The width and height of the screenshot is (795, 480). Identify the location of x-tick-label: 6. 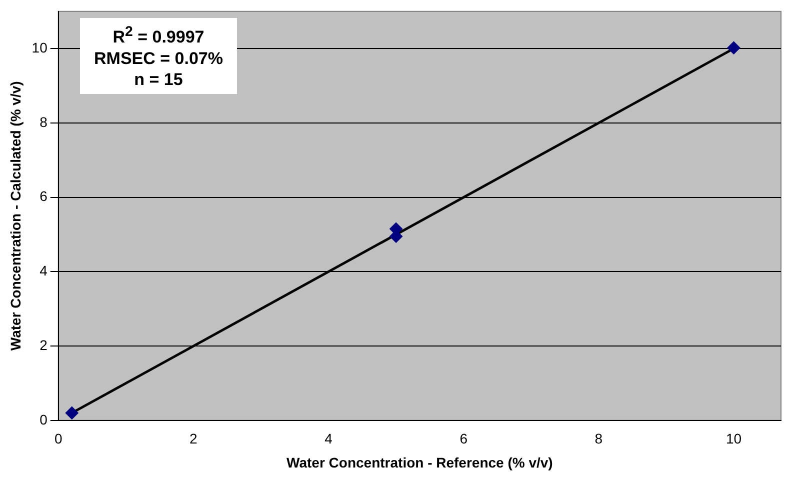
(464, 438).